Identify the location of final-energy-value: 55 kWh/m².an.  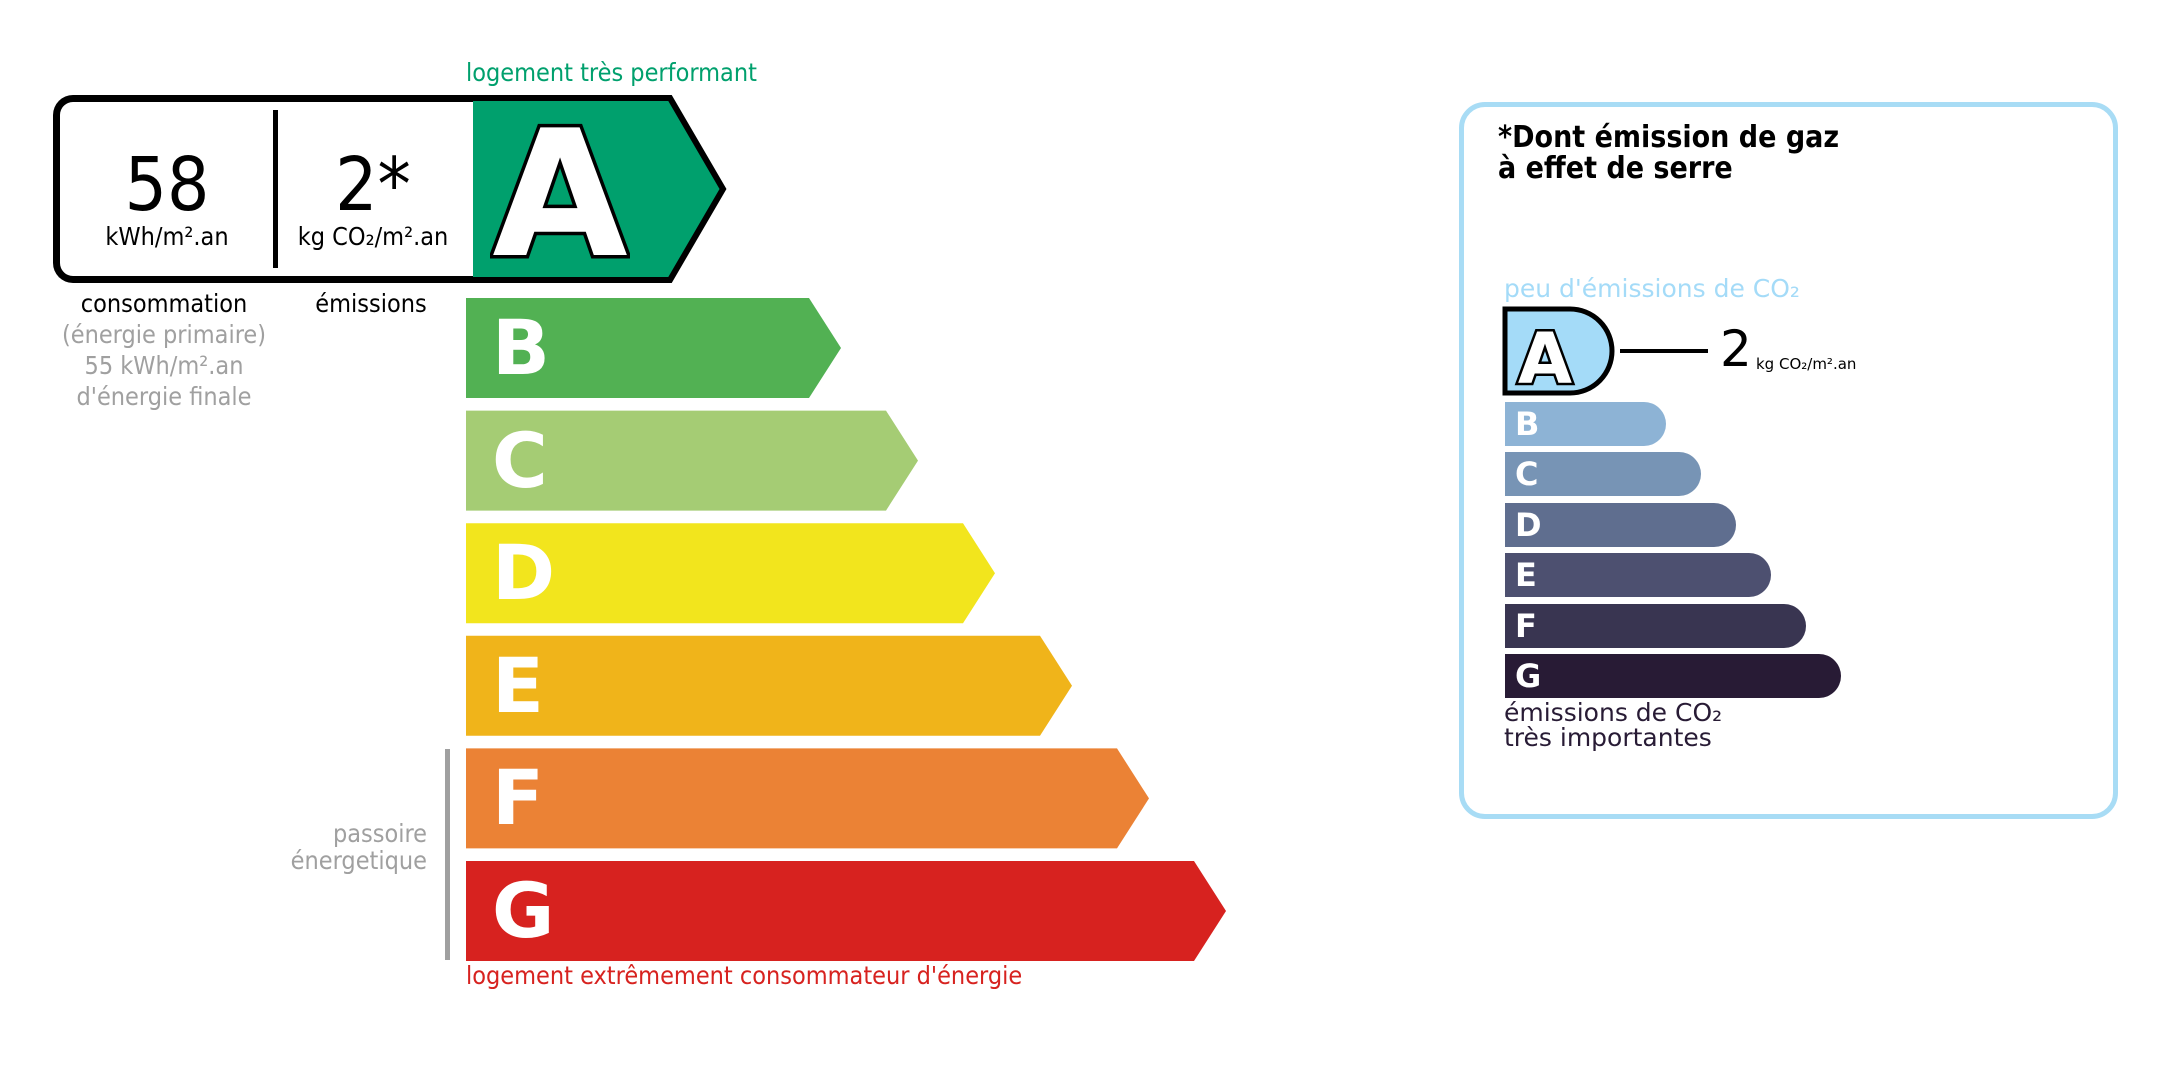
(164, 365).